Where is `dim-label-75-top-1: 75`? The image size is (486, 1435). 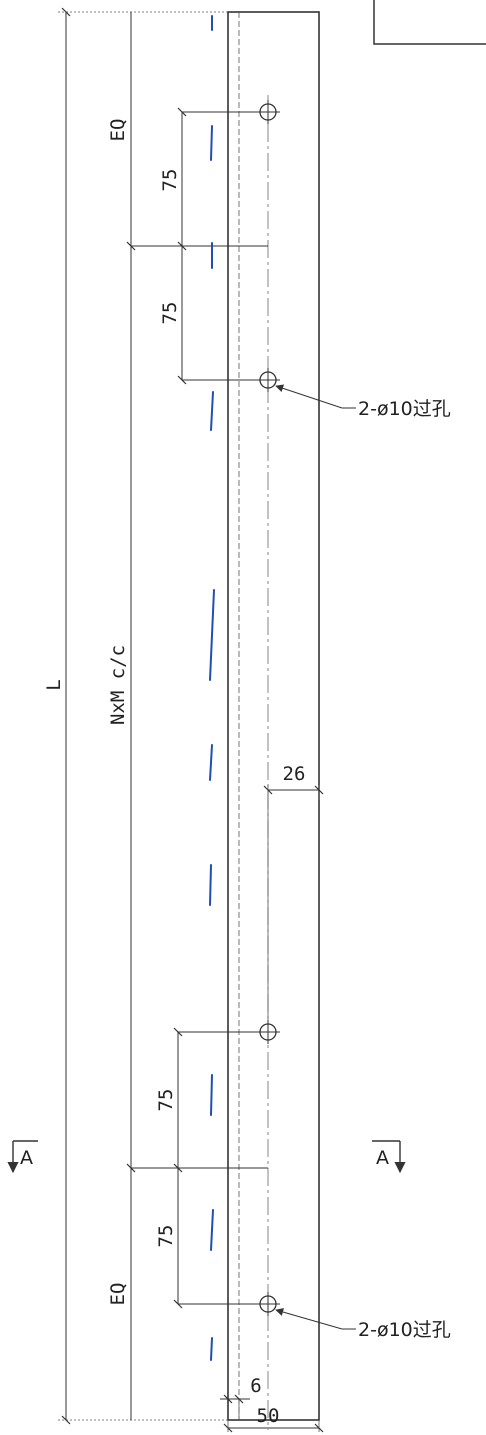 dim-label-75-top-1: 75 is located at coordinates (170, 180).